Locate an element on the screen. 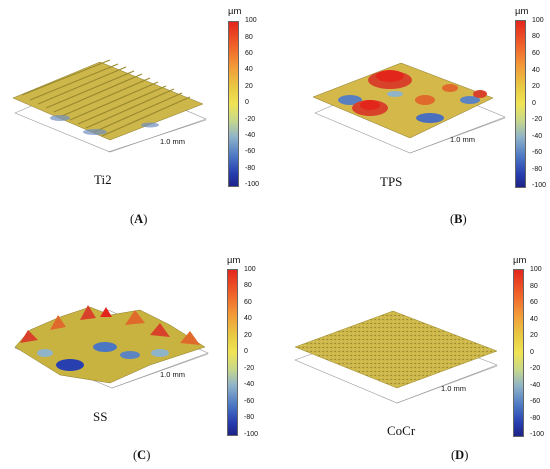 The image size is (550, 469). surface-ridges is located at coordinates (106, 98).